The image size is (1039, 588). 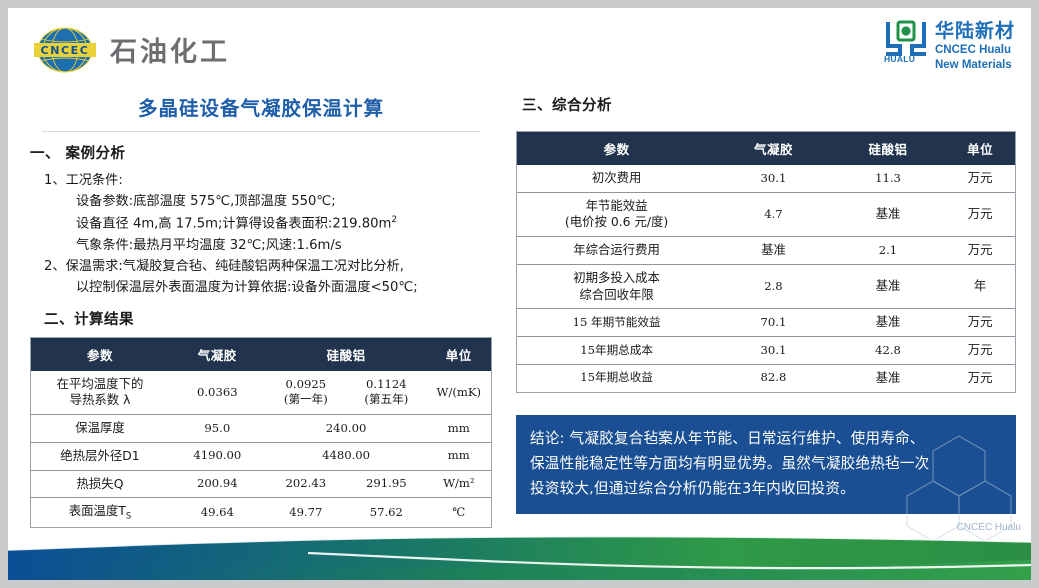 I want to click on cncec-logo-icon: CNCEC, so click(x=65, y=50).